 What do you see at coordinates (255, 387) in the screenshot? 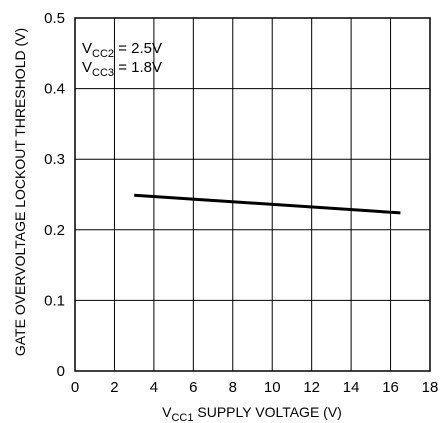
I see `x-tick-labels: 0 2 4 6 8 10 12 14 16 18` at bounding box center [255, 387].